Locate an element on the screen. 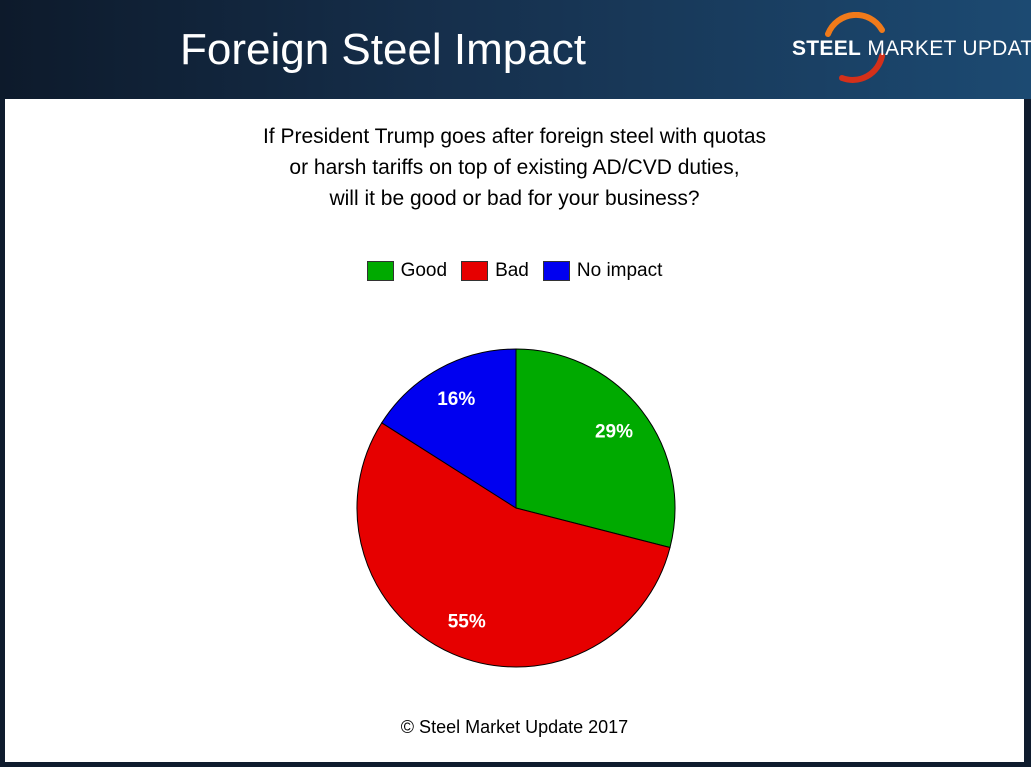 The image size is (1031, 767). pie-slice-good is located at coordinates (595, 448).